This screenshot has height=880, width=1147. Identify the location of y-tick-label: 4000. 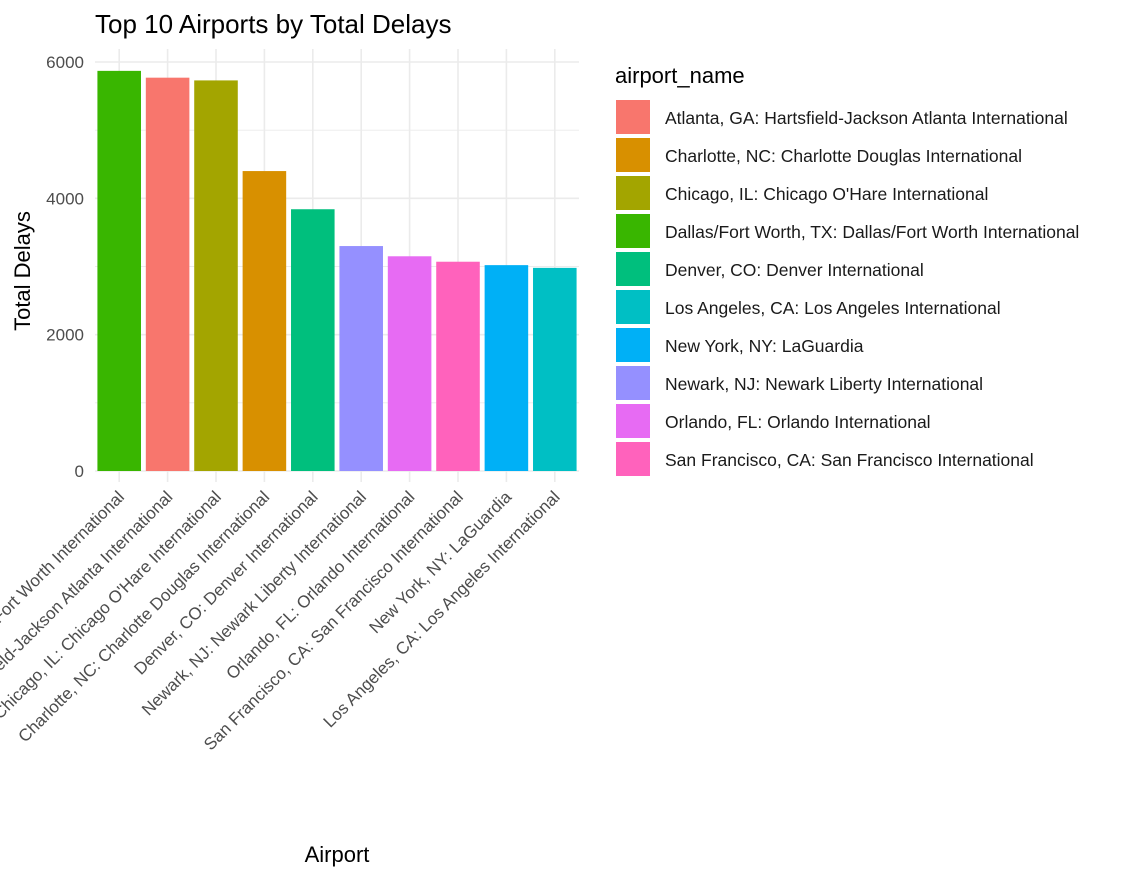
(65, 198).